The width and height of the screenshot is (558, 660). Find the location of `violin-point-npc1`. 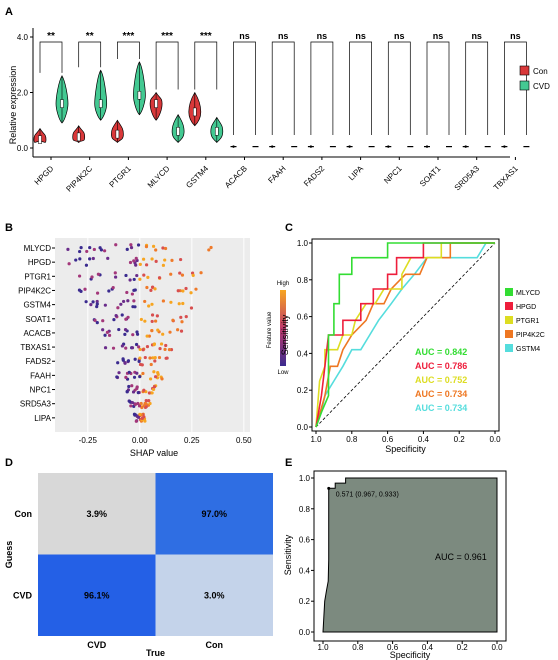

violin-point-npc1 is located at coordinates (388, 146).